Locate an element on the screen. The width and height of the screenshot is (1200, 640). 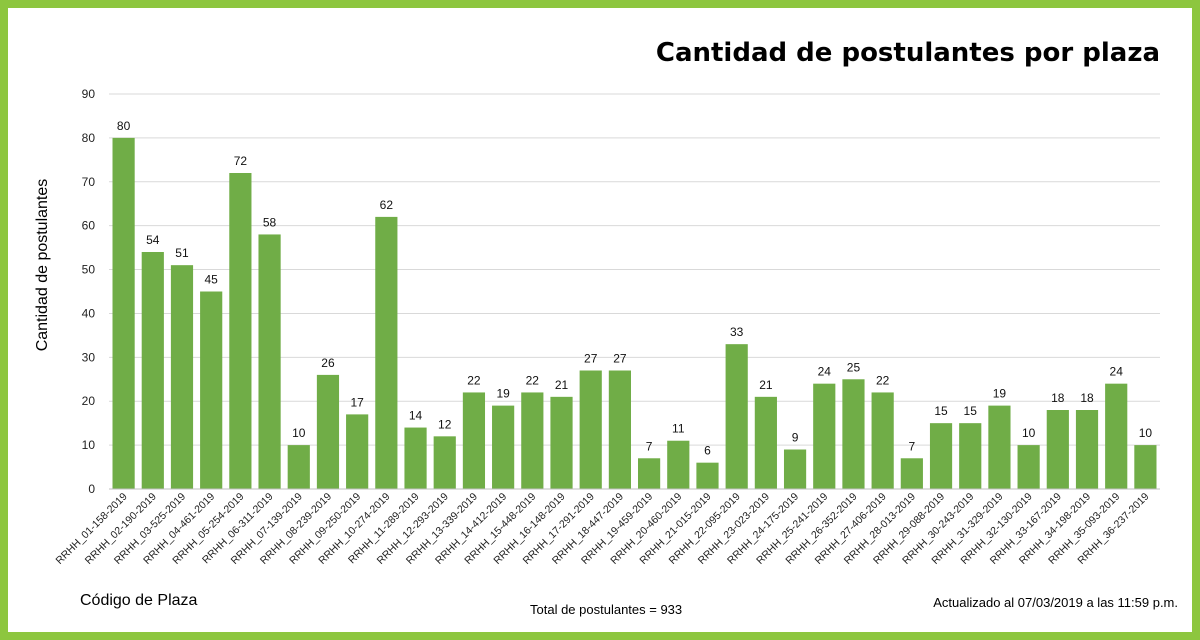
y-tick-label: 60 is located at coordinates (89, 226).